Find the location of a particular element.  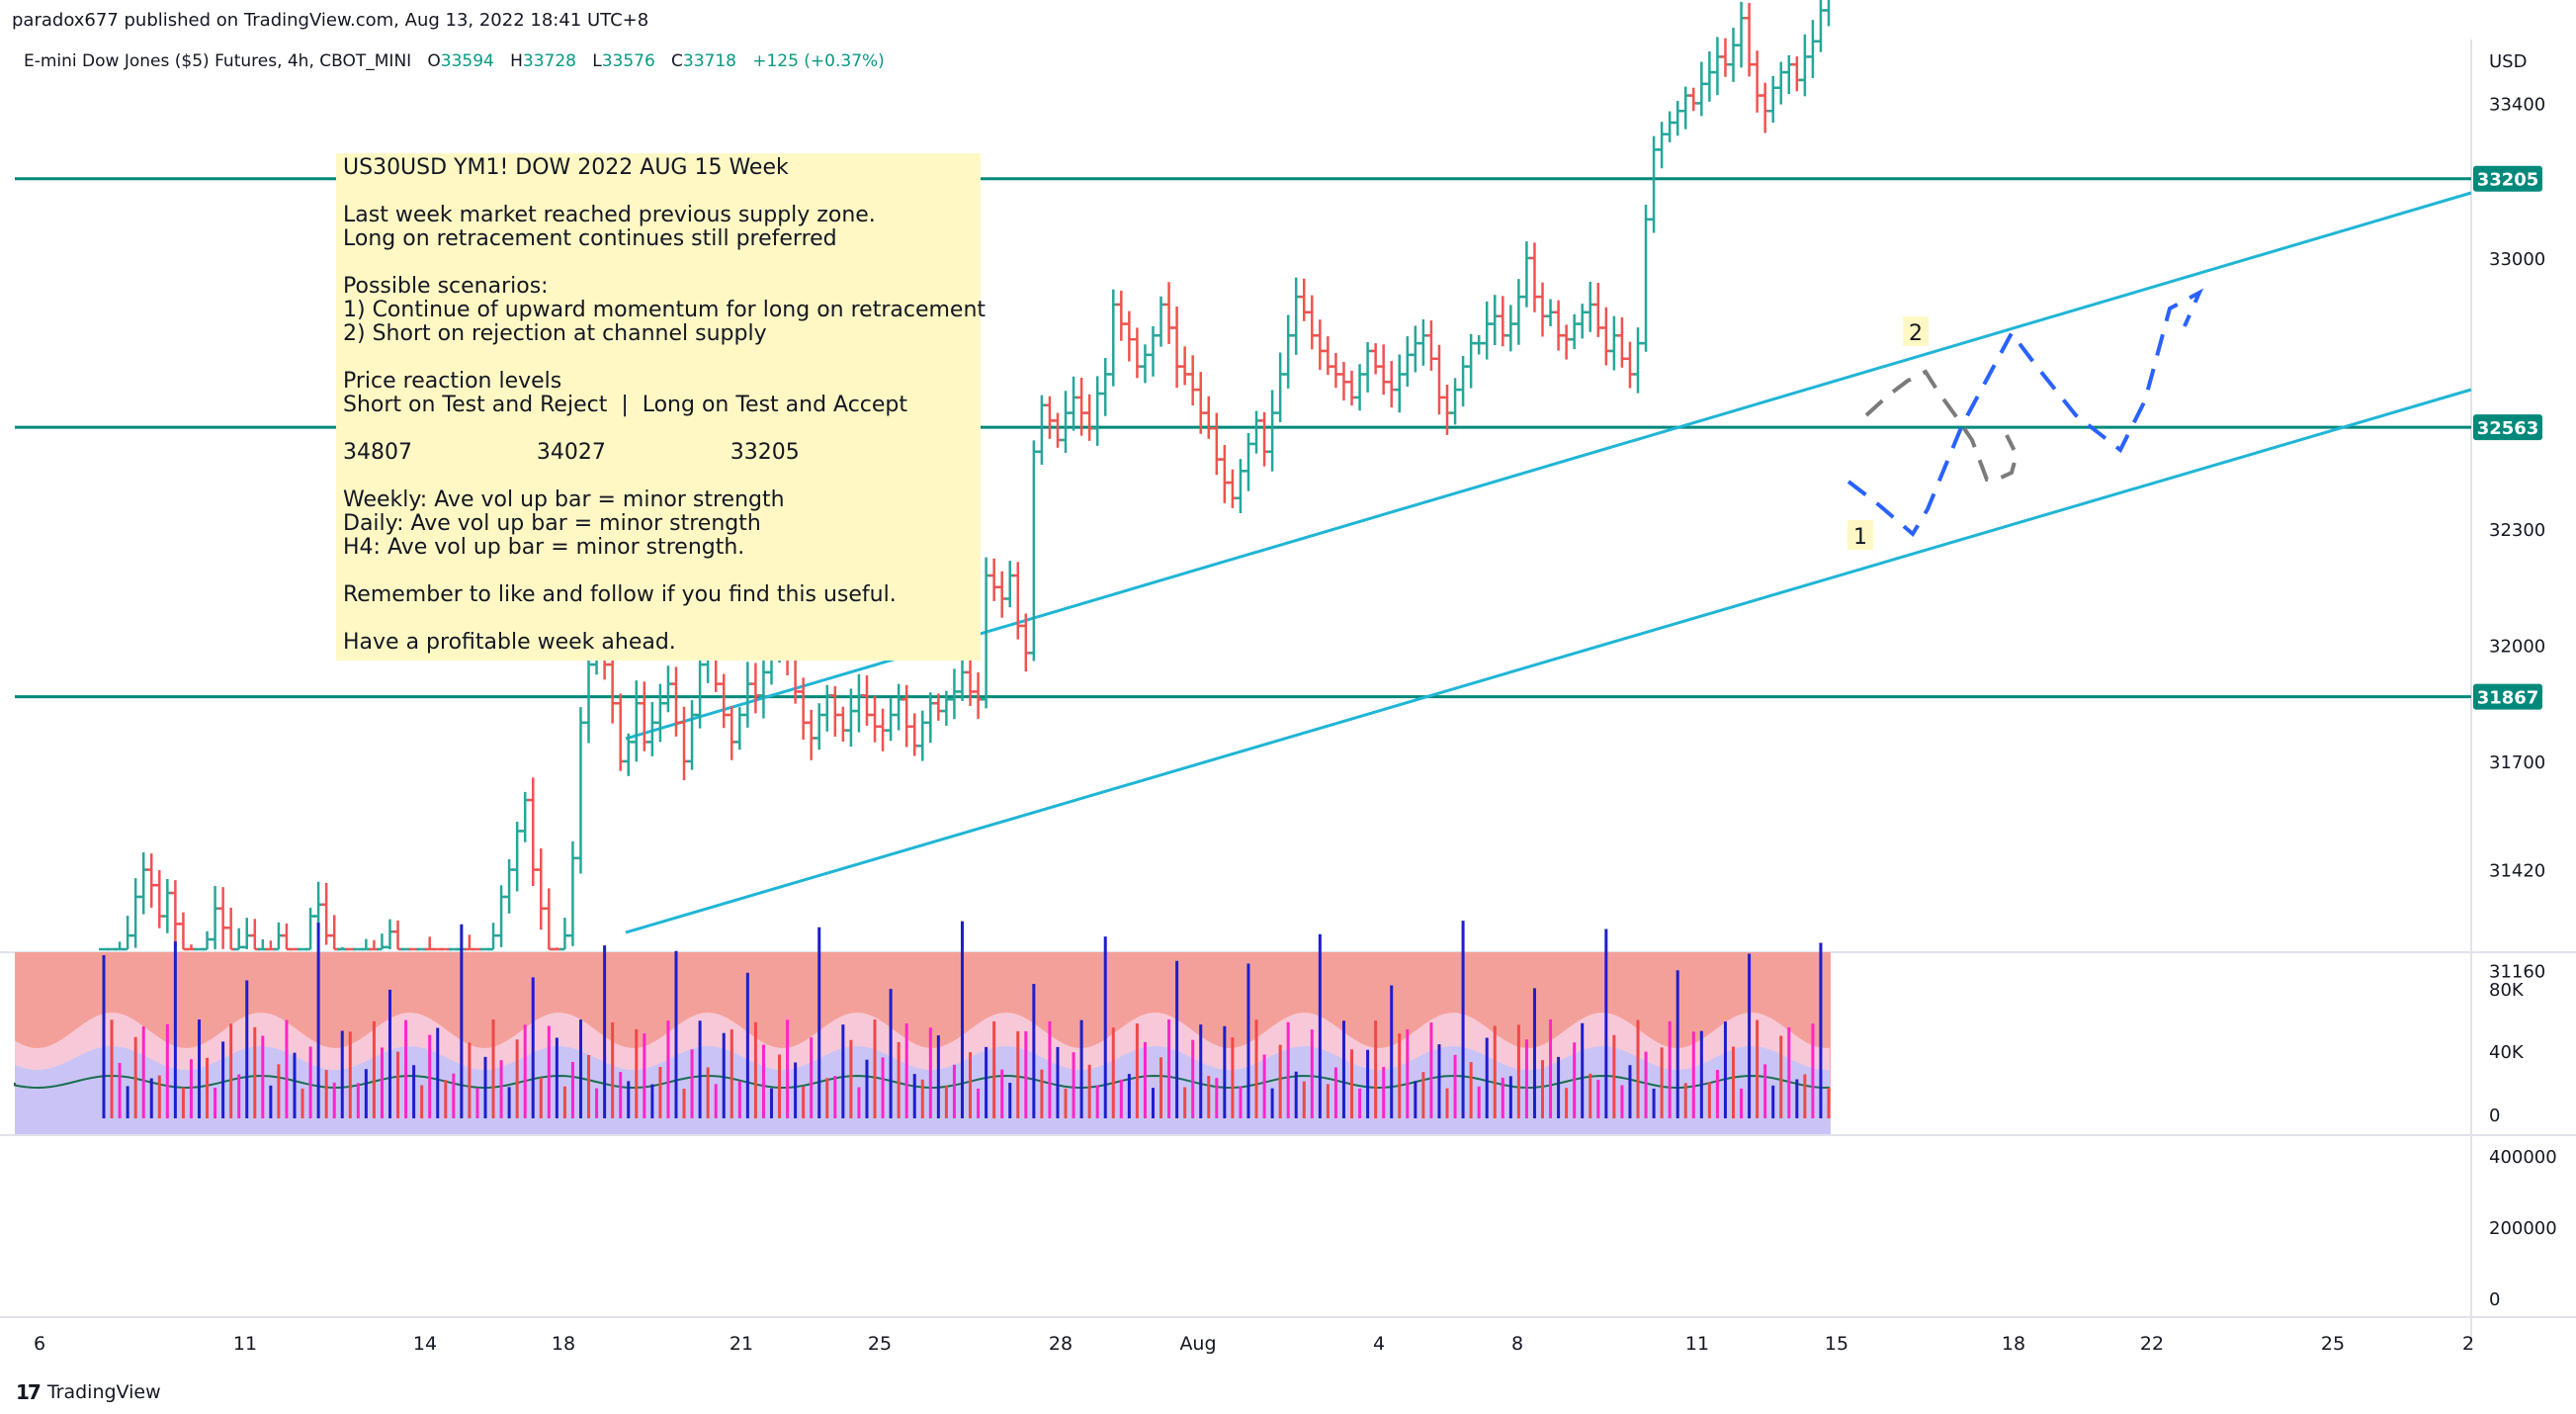

analysis-note is located at coordinates (658, 407).